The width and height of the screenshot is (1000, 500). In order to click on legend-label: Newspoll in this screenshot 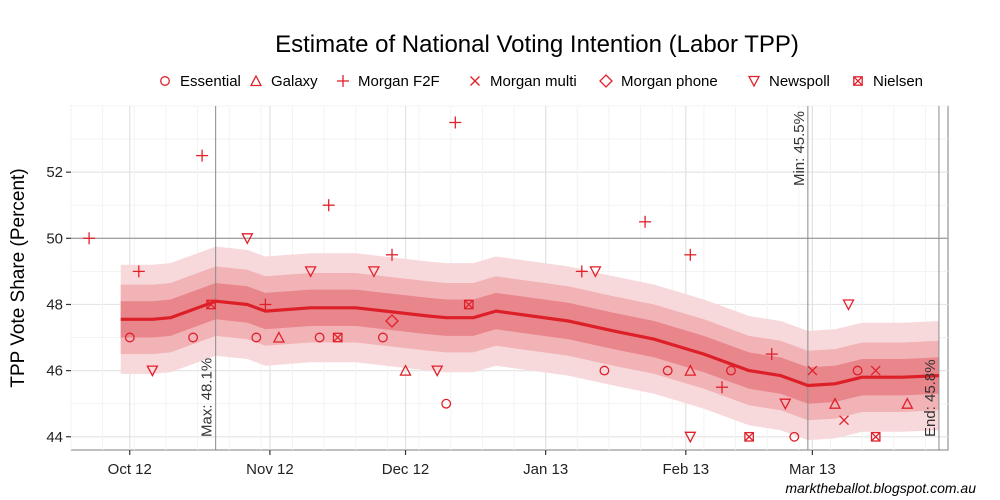, I will do `click(799, 81)`.